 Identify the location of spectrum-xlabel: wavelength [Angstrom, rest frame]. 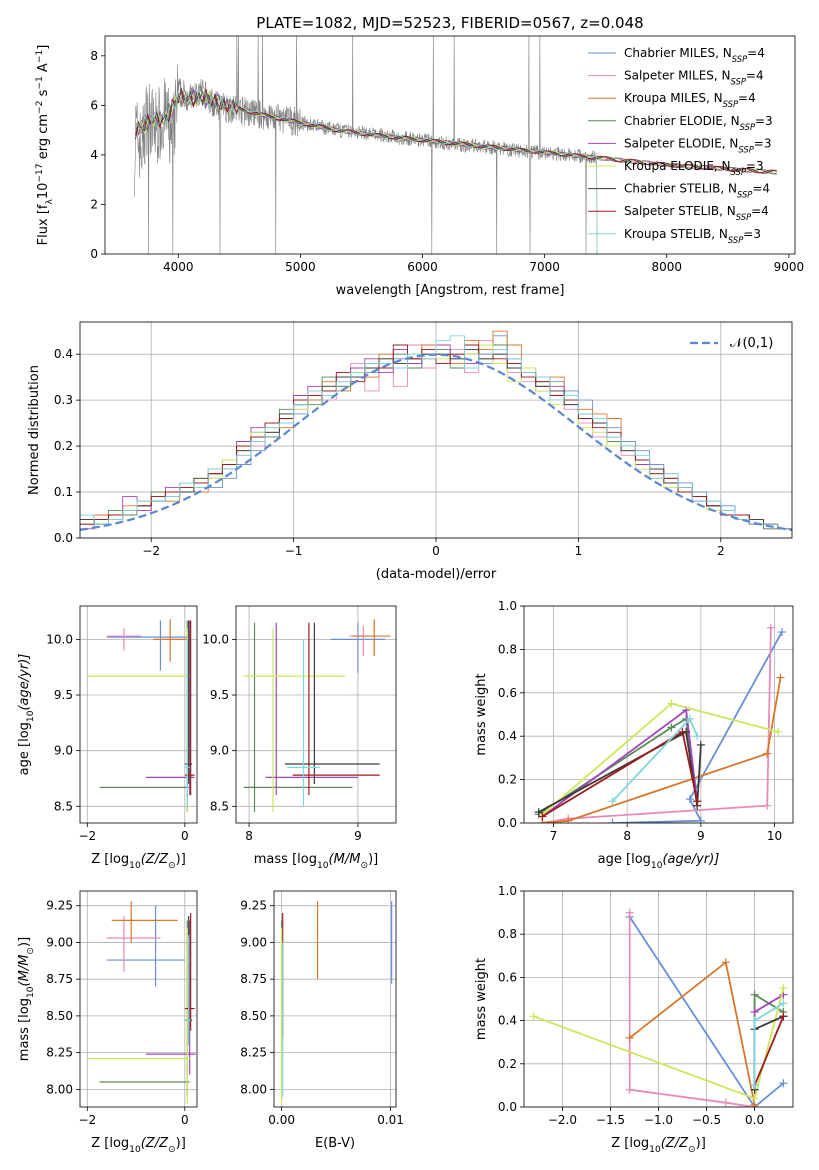
(450, 290).